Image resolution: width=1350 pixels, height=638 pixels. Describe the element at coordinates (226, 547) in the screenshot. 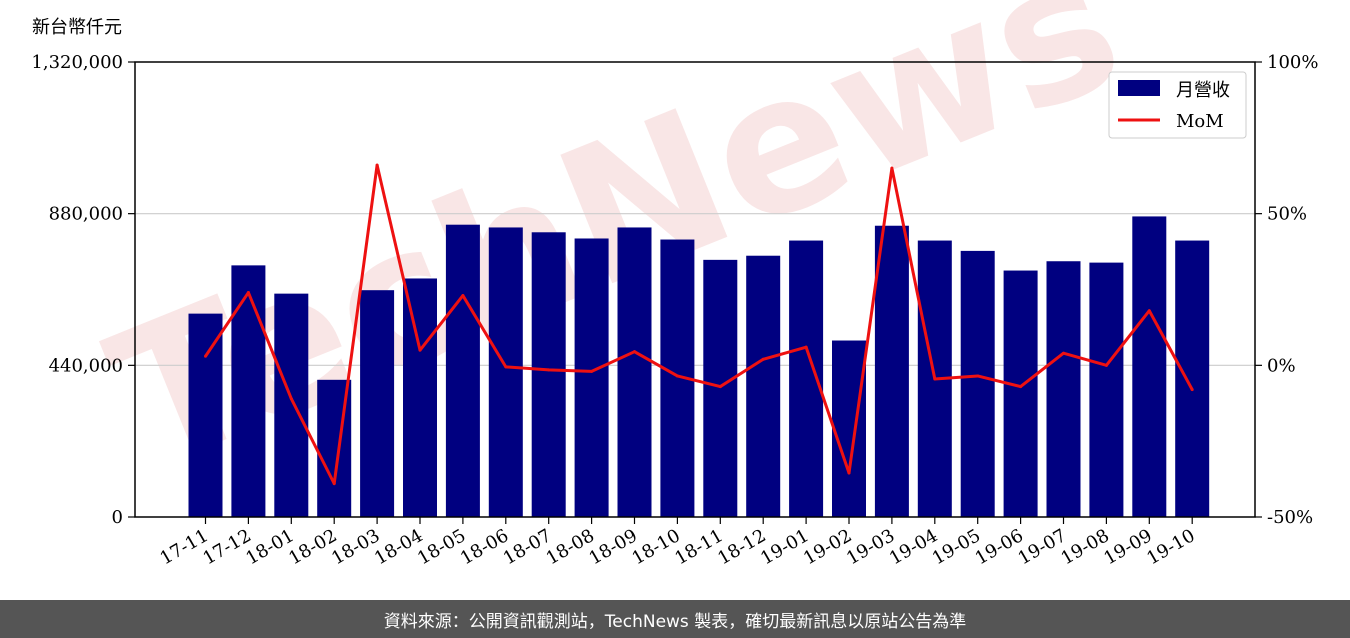

I see `x-tick-label: 17-12` at that location.